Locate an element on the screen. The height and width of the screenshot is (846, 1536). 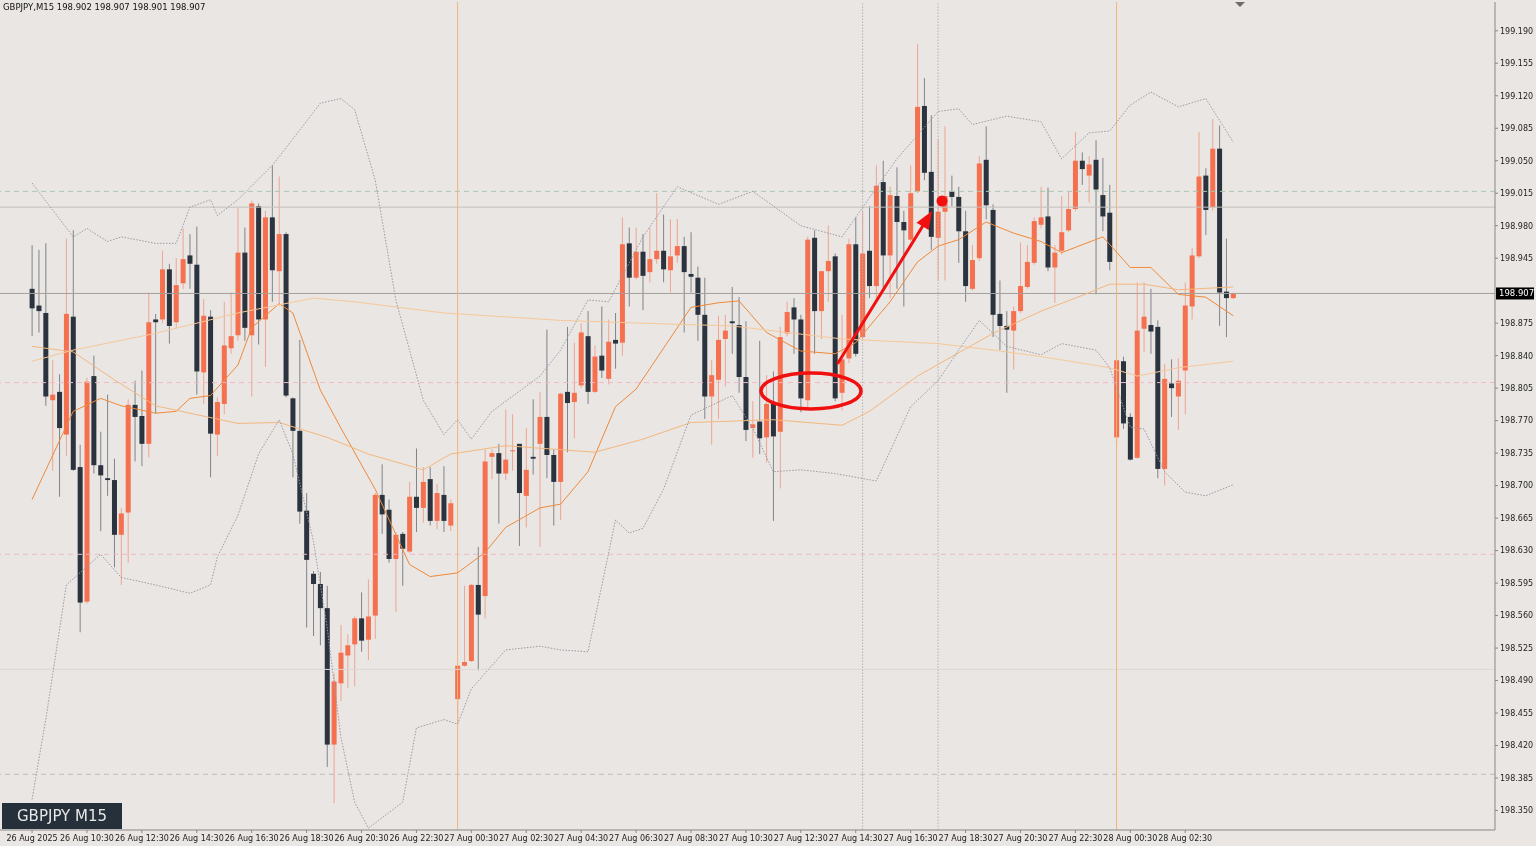
y-tick-label: 198.525 is located at coordinates (1517, 648).